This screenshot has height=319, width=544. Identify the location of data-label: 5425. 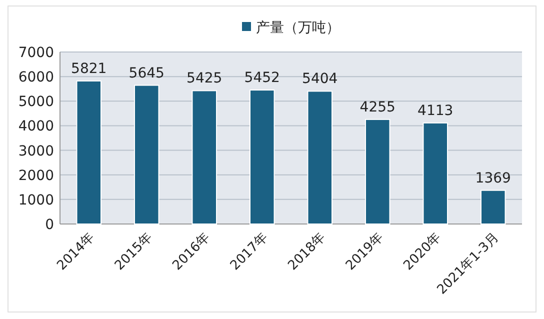
(204, 78).